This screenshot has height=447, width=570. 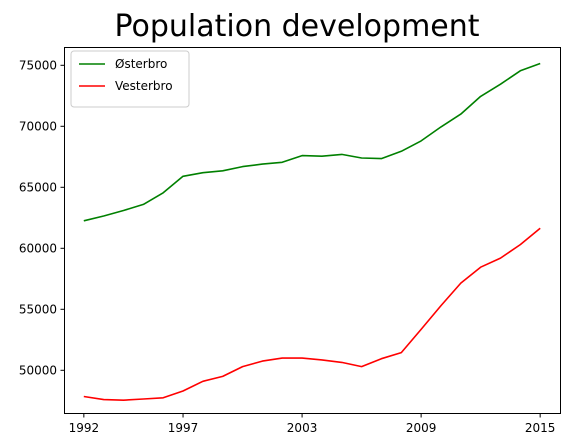 What do you see at coordinates (38, 309) in the screenshot?
I see `y-tick-label: 55000` at bounding box center [38, 309].